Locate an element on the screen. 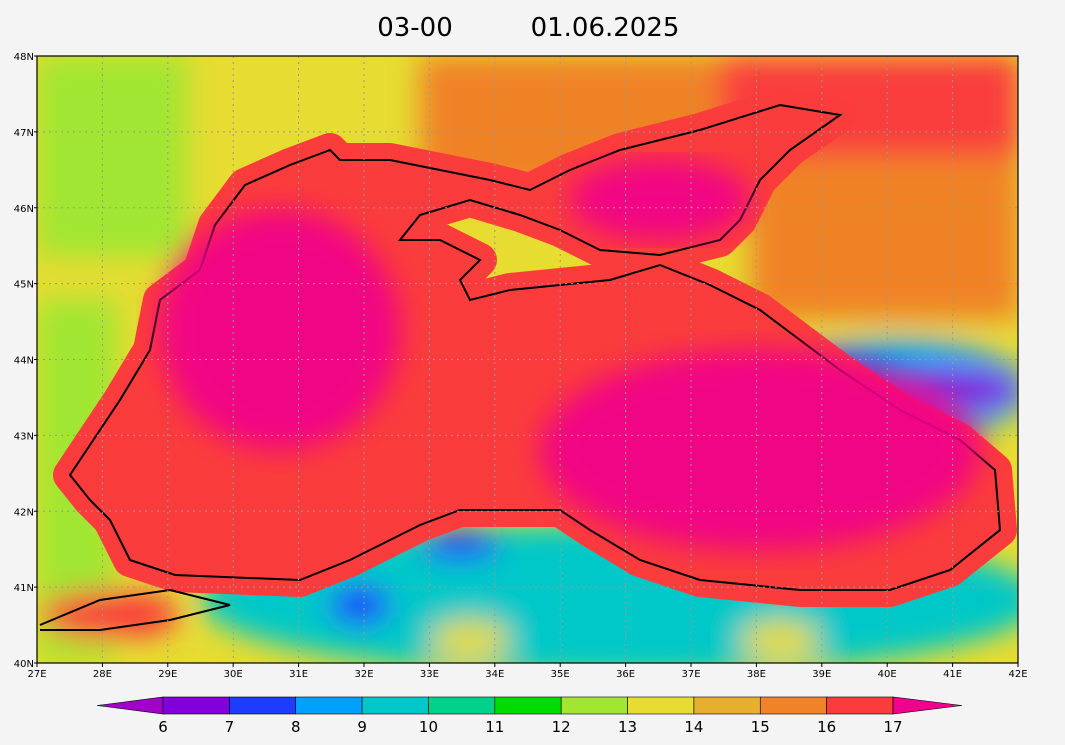  lon-label: 29E is located at coordinates (167, 674).